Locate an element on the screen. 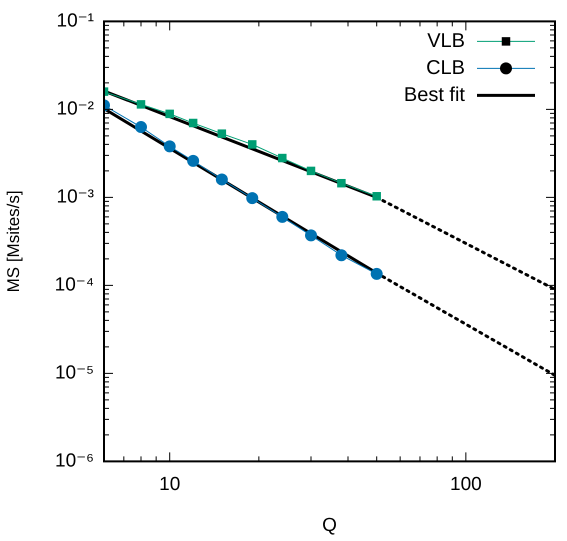 Image resolution: width=567 pixels, height=541 pixels. y-axis-title: MS [Msites/s] is located at coordinates (13, 241).